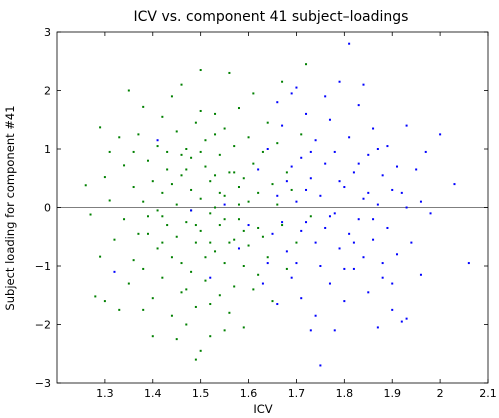 The height and width of the screenshot is (418, 499). Describe the element at coordinates (43, 325) in the screenshot. I see `y-tick-label: −2` at that location.